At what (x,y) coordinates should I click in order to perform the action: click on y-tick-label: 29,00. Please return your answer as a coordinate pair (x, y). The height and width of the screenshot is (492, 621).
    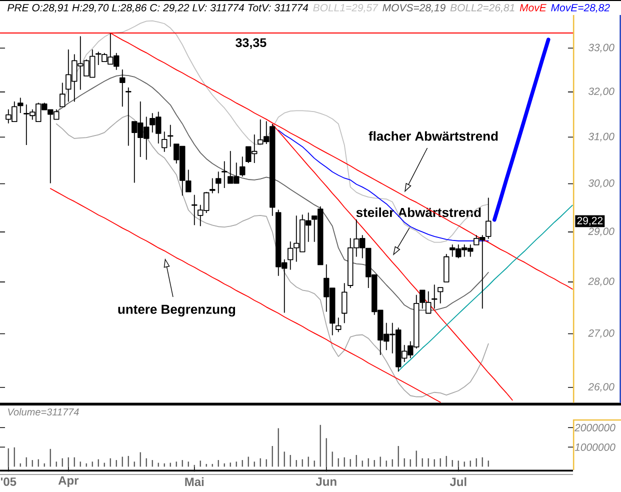
    Looking at the image, I should click on (601, 232).